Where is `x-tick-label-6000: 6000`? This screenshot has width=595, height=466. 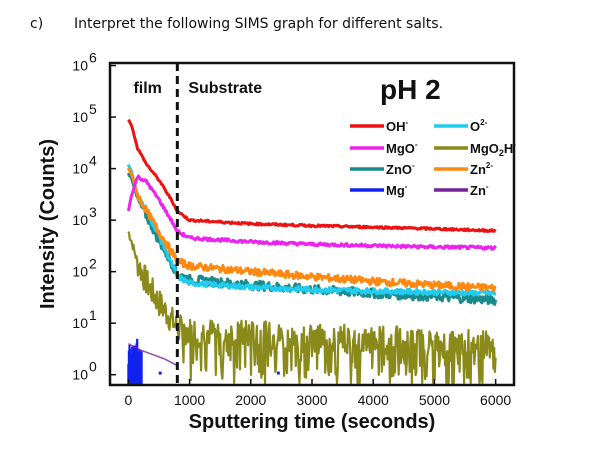 x-tick-label-6000: 6000 is located at coordinates (495, 400).